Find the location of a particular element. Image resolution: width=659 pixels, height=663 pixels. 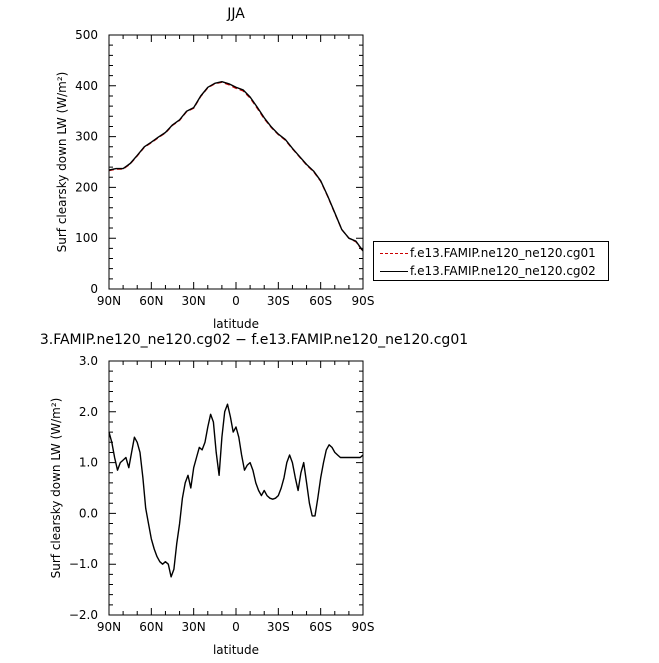

bottom-y-axis-label: Surf clearsky down LW (W/m²) is located at coordinates (56, 488).